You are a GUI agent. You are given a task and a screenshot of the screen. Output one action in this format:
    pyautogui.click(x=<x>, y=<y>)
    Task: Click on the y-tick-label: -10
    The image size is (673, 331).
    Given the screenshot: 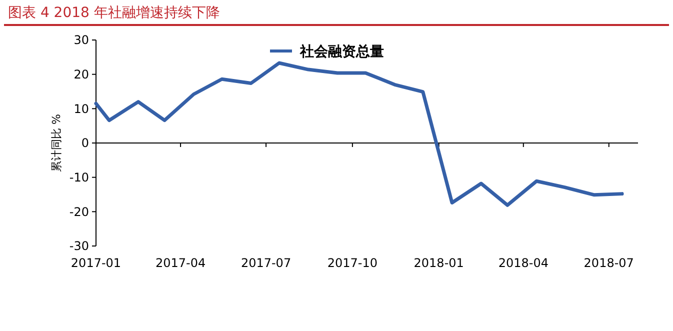 What is the action you would take?
    pyautogui.click(x=79, y=177)
    